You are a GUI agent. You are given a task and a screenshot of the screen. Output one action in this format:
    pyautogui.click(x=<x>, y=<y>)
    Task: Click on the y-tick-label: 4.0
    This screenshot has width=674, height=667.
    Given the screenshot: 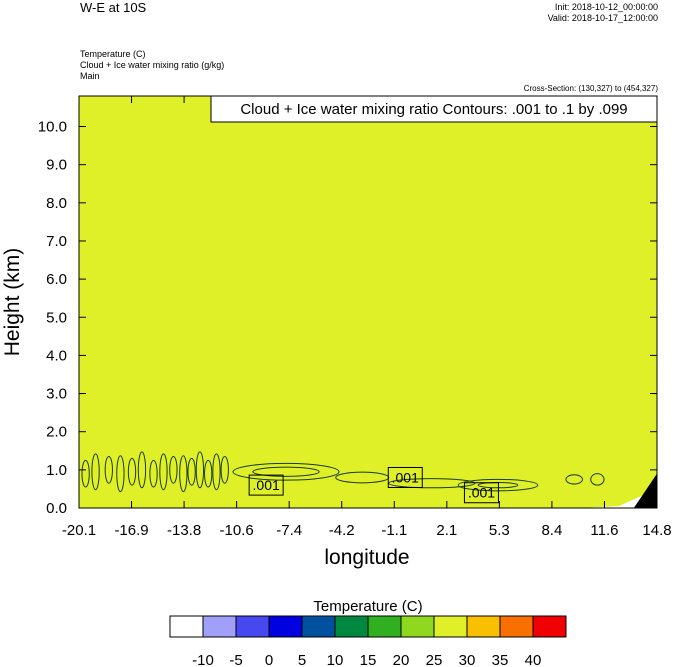 What is the action you would take?
    pyautogui.click(x=56, y=355)
    